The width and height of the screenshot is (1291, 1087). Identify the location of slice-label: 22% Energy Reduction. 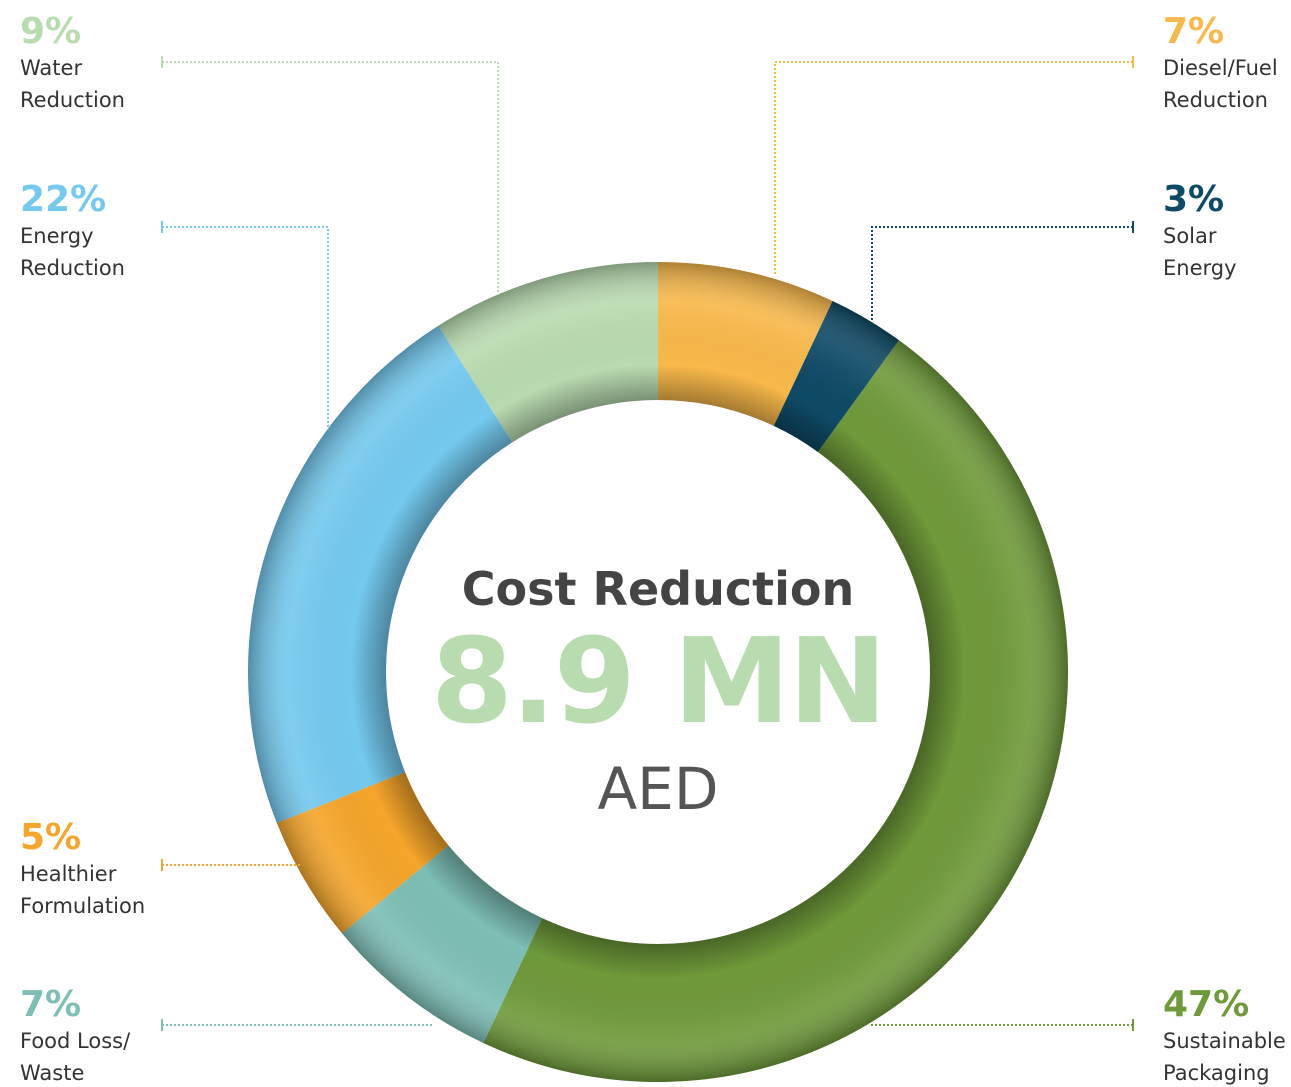
(85, 232).